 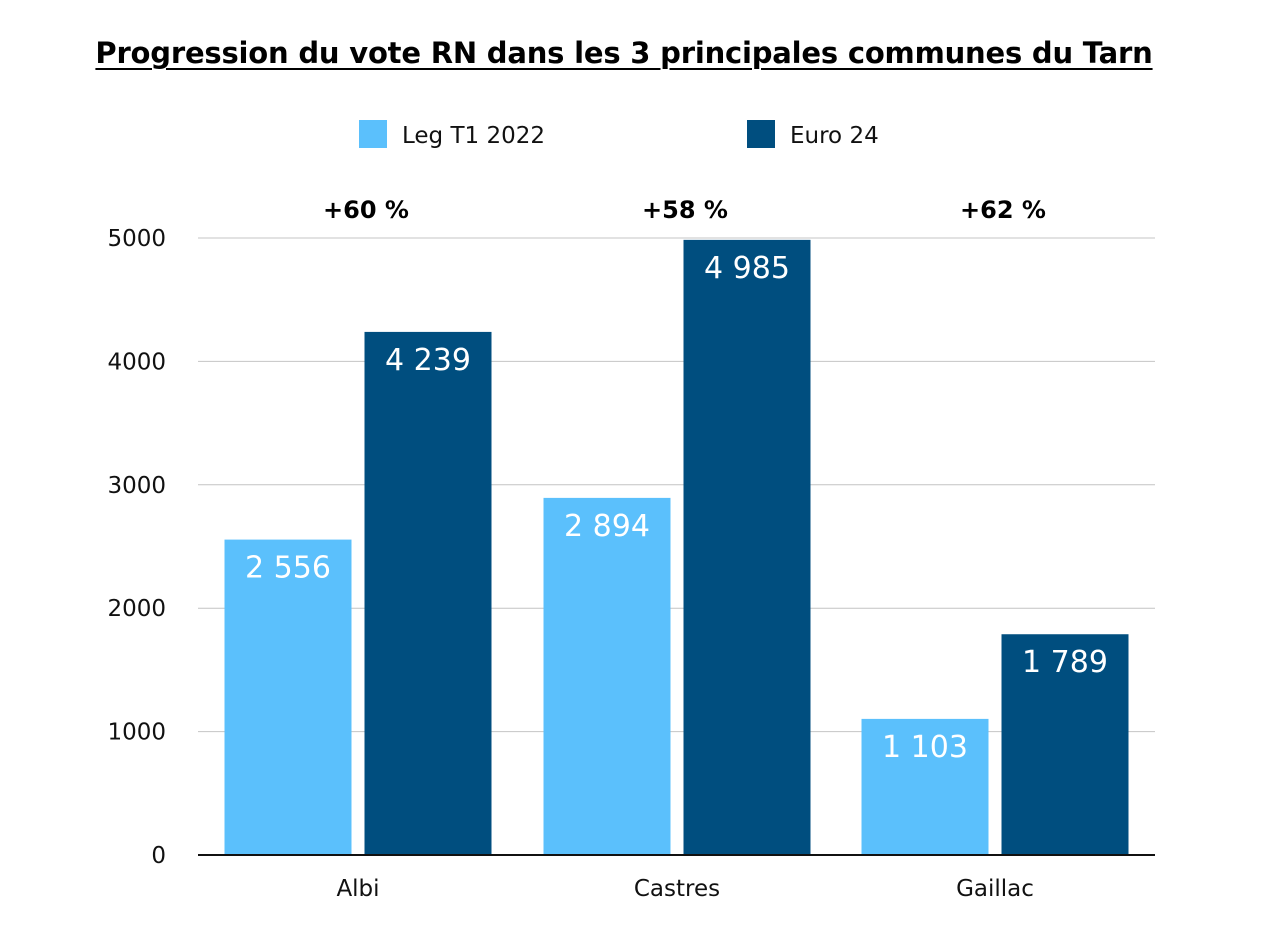 What do you see at coordinates (136, 362) in the screenshot?
I see `y-tick-label: 4000` at bounding box center [136, 362].